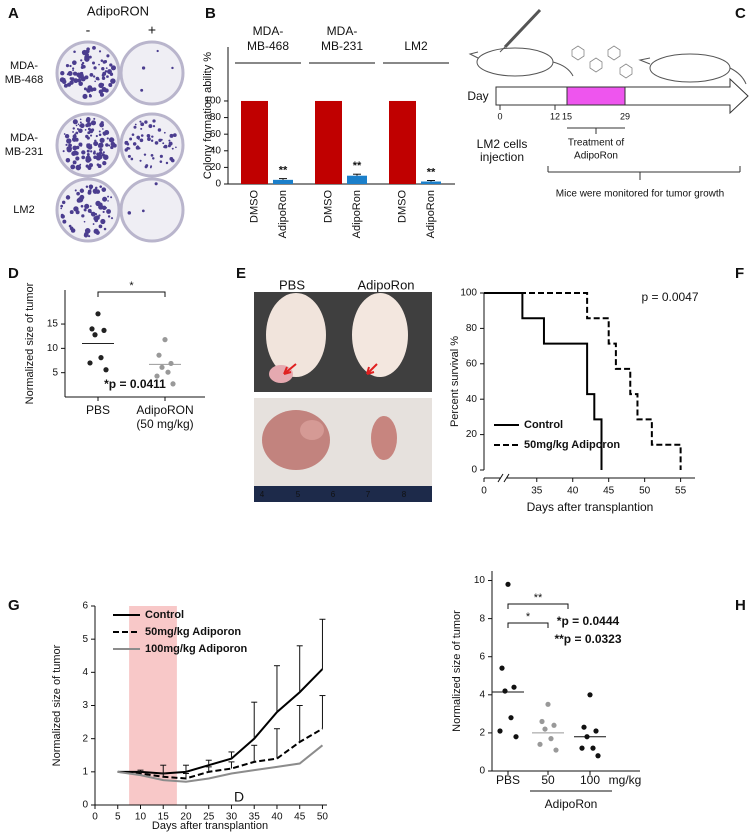 The height and width of the screenshot is (832, 752). I want to click on x-tick-label: 40, so click(573, 491).